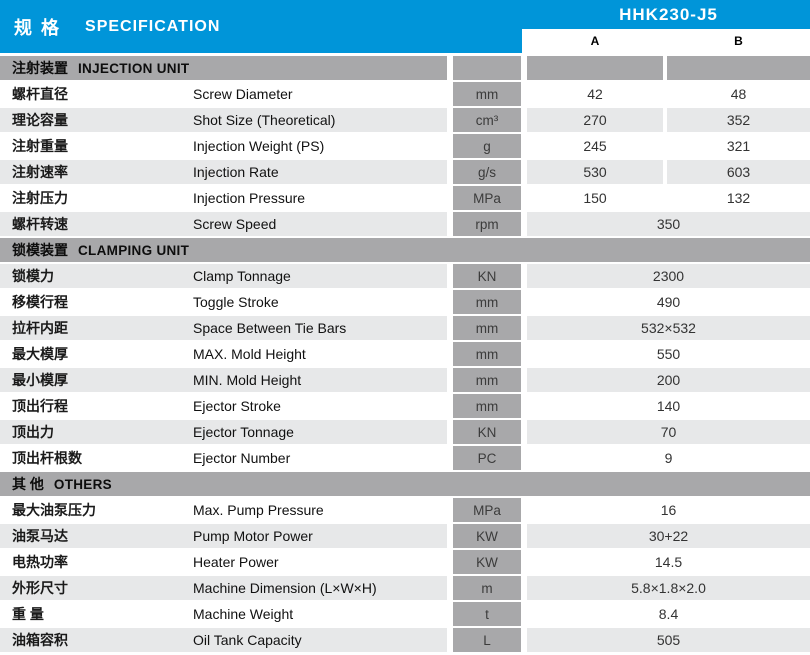  What do you see at coordinates (28, 614) in the screenshot?
I see `row-label-zh: 重 量` at bounding box center [28, 614].